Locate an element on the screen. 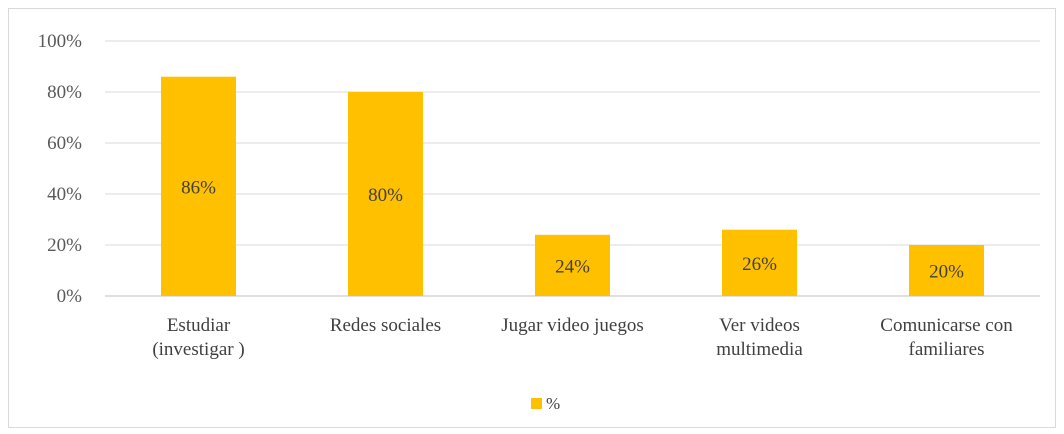 This screenshot has height=434, width=1064. data-label: 24% is located at coordinates (572, 266).